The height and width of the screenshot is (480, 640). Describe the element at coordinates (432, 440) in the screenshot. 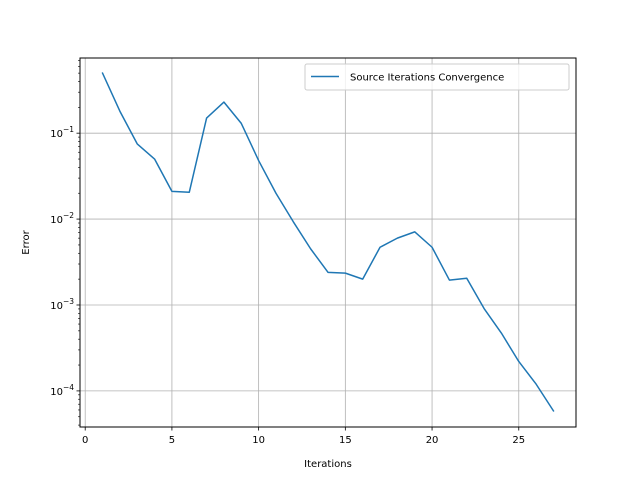

I see `x-tick-label: 20` at that location.